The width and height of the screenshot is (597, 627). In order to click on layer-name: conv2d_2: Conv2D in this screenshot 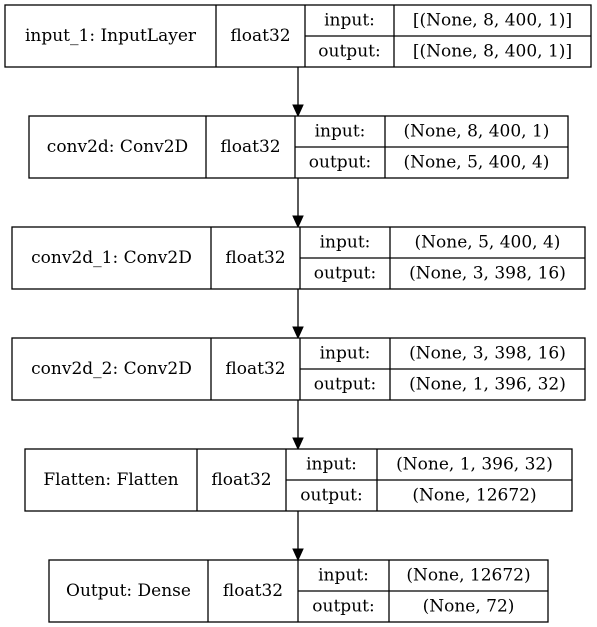, I will do `click(111, 369)`.